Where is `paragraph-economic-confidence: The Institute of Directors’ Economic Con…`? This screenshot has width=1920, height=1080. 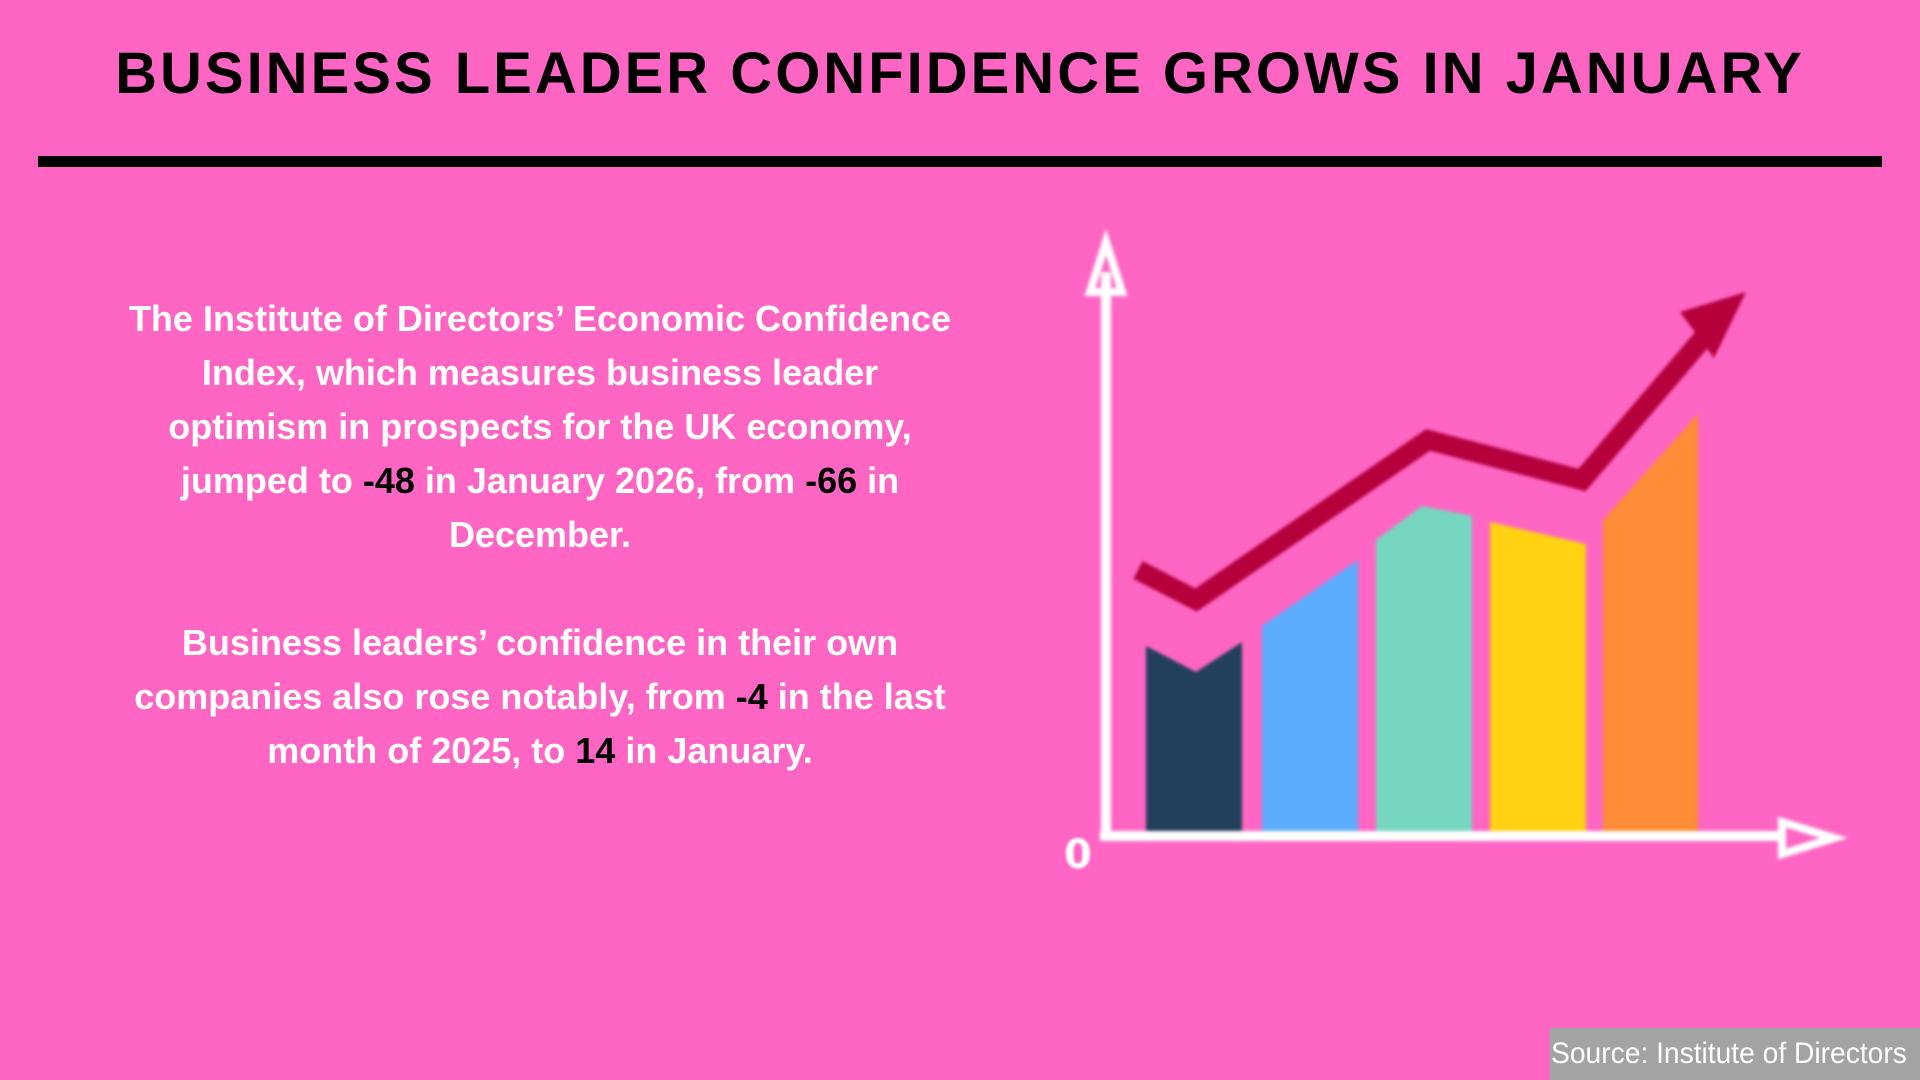 paragraph-economic-confidence: The Institute of Directors’ Economic Con… is located at coordinates (540, 427).